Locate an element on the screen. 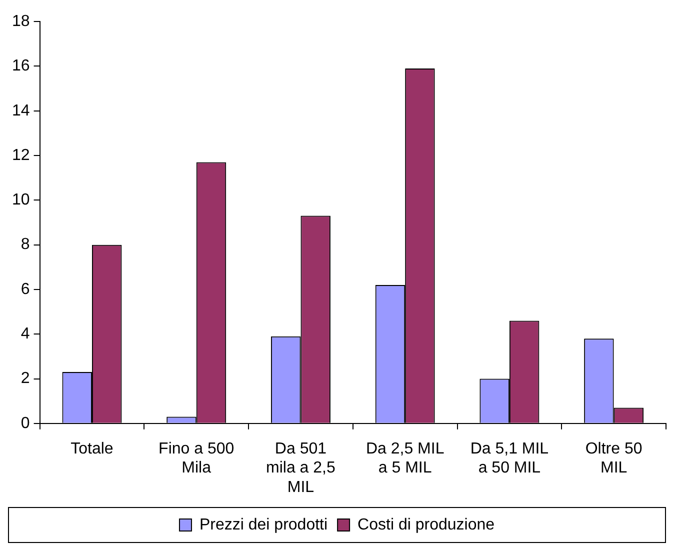 The image size is (680, 555). x-tick-label: Totale is located at coordinates (92, 449).